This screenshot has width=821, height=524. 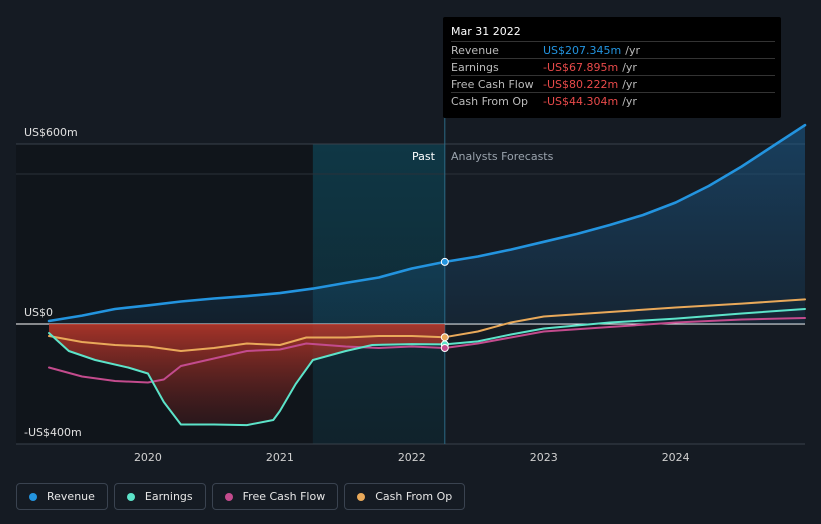 What do you see at coordinates (543, 457) in the screenshot?
I see `x-tick-label: 2023` at bounding box center [543, 457].